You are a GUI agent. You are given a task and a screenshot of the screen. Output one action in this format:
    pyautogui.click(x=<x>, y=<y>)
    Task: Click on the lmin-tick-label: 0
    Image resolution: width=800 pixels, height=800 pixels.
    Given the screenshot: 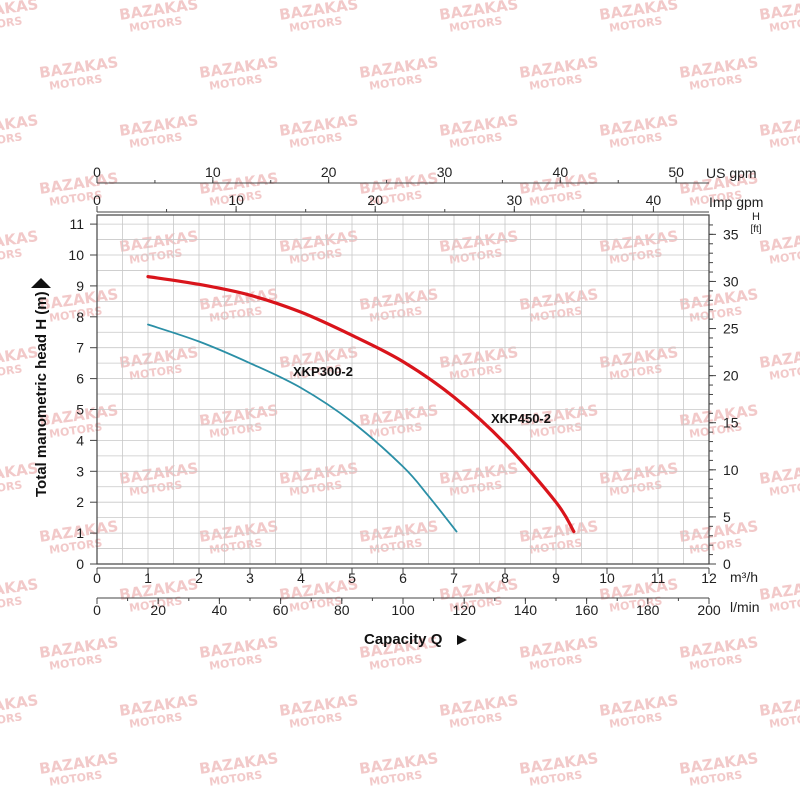 What is the action you would take?
    pyautogui.click(x=97, y=610)
    